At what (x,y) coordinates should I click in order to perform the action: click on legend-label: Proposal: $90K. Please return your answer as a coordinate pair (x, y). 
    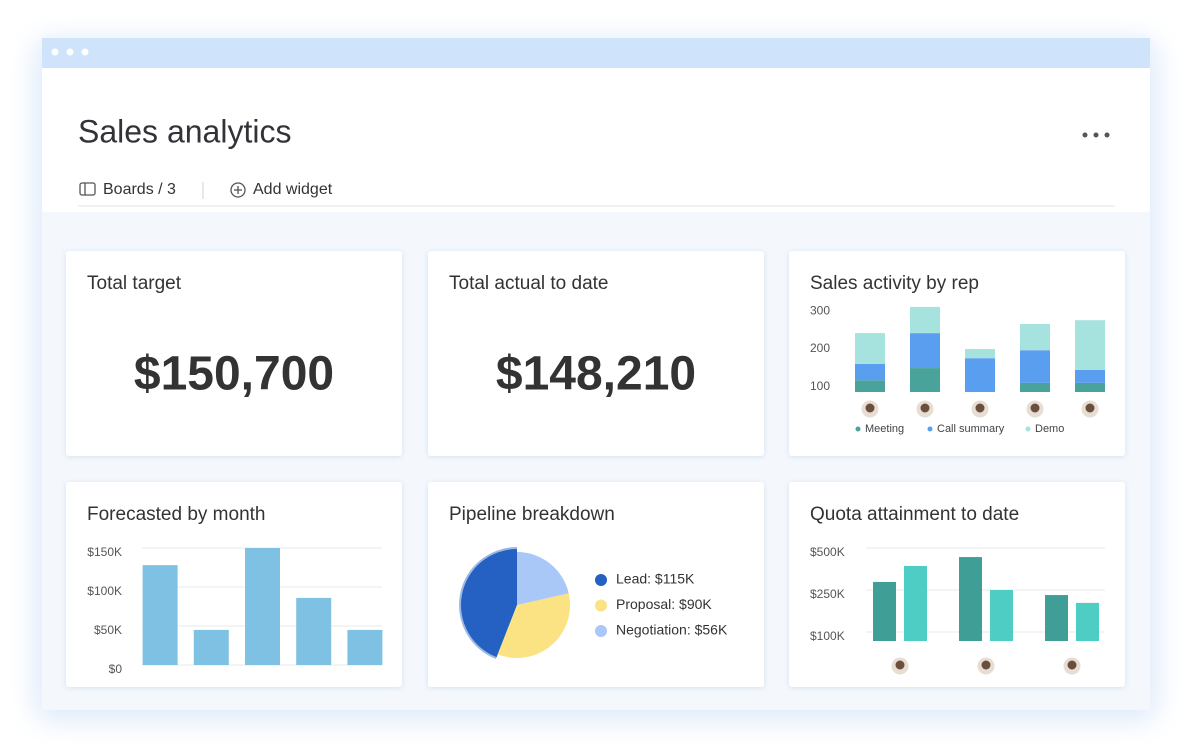
    Looking at the image, I should click on (664, 604).